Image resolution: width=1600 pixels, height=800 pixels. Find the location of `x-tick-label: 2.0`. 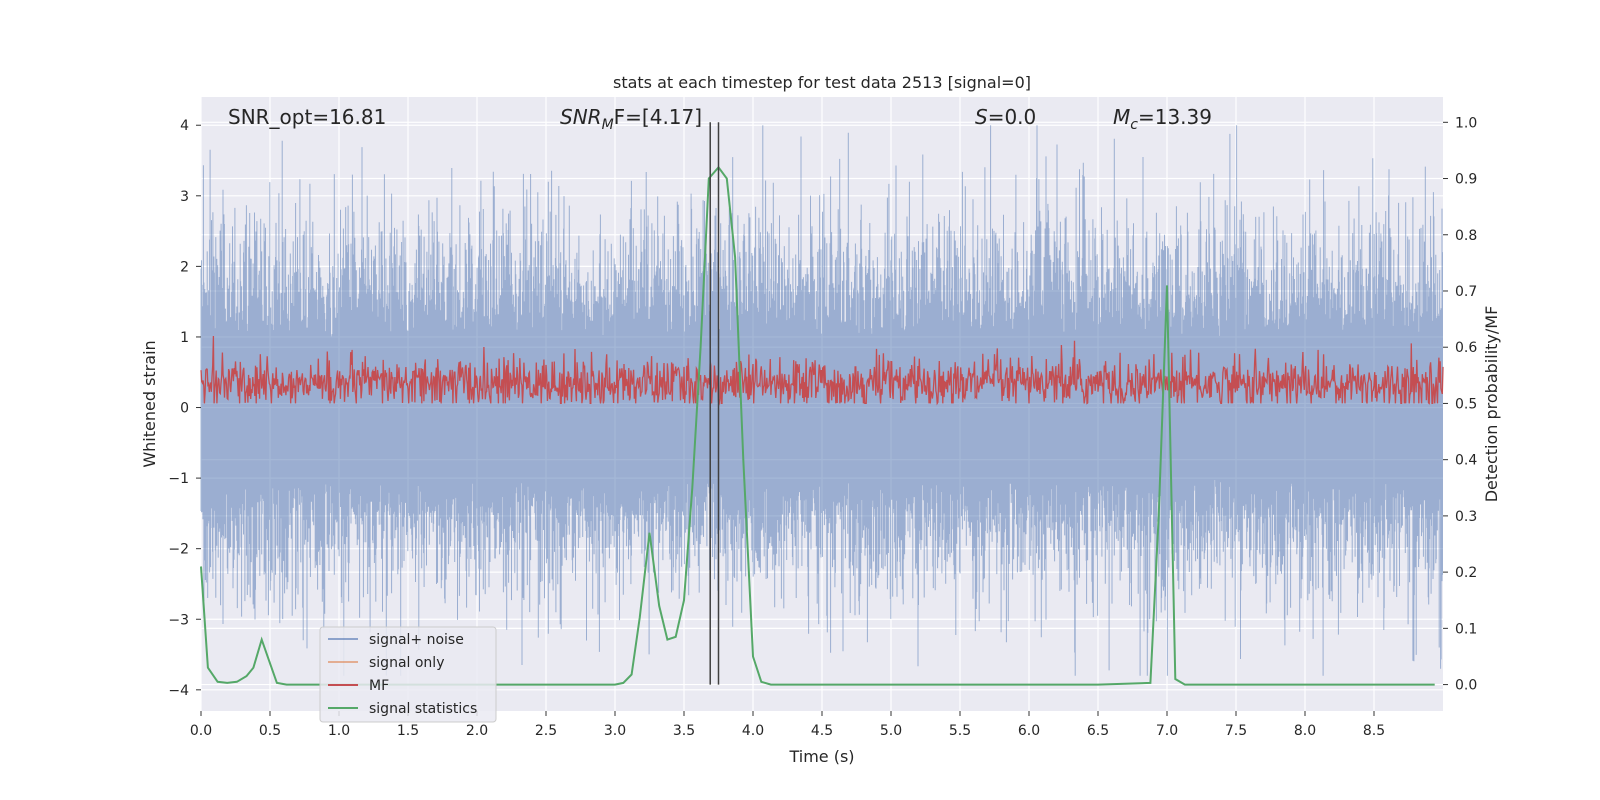

x-tick-label: 2.0 is located at coordinates (477, 731).